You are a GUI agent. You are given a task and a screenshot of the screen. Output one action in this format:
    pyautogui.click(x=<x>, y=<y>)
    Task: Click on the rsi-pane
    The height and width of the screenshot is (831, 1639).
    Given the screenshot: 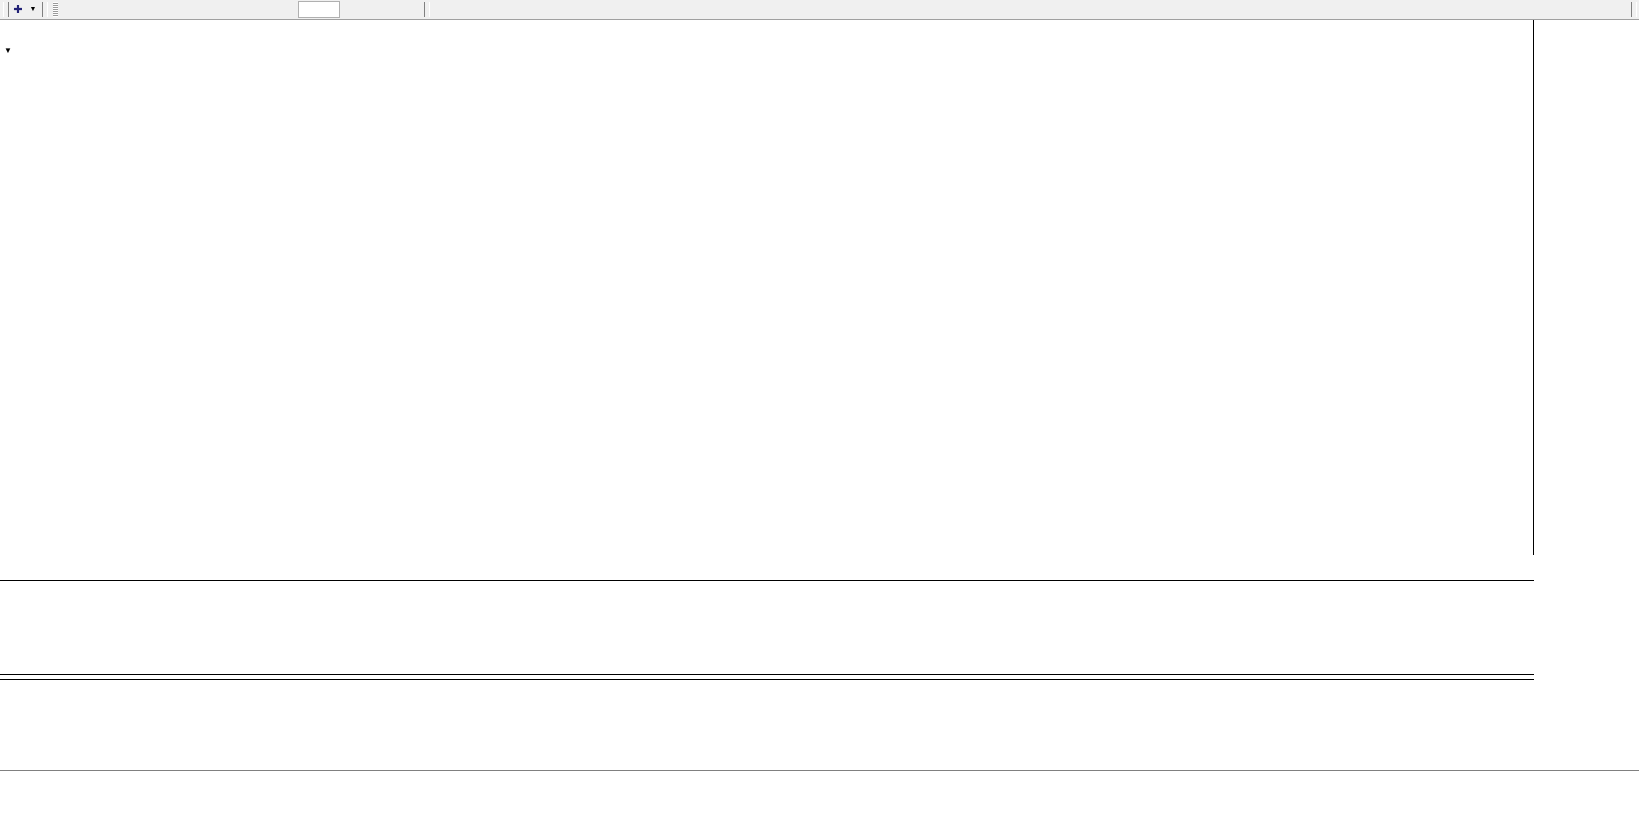 What is the action you would take?
    pyautogui.click(x=767, y=627)
    